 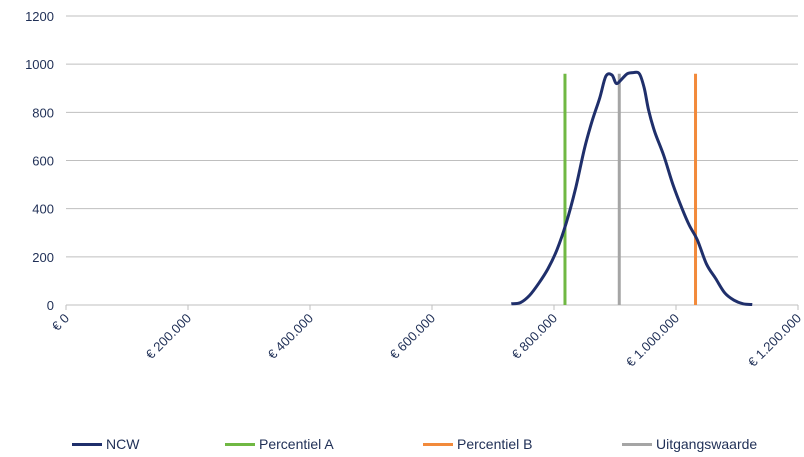 I want to click on y-axis-ticks: 0 200 400 600 800 1000 1200, so click(x=39, y=161).